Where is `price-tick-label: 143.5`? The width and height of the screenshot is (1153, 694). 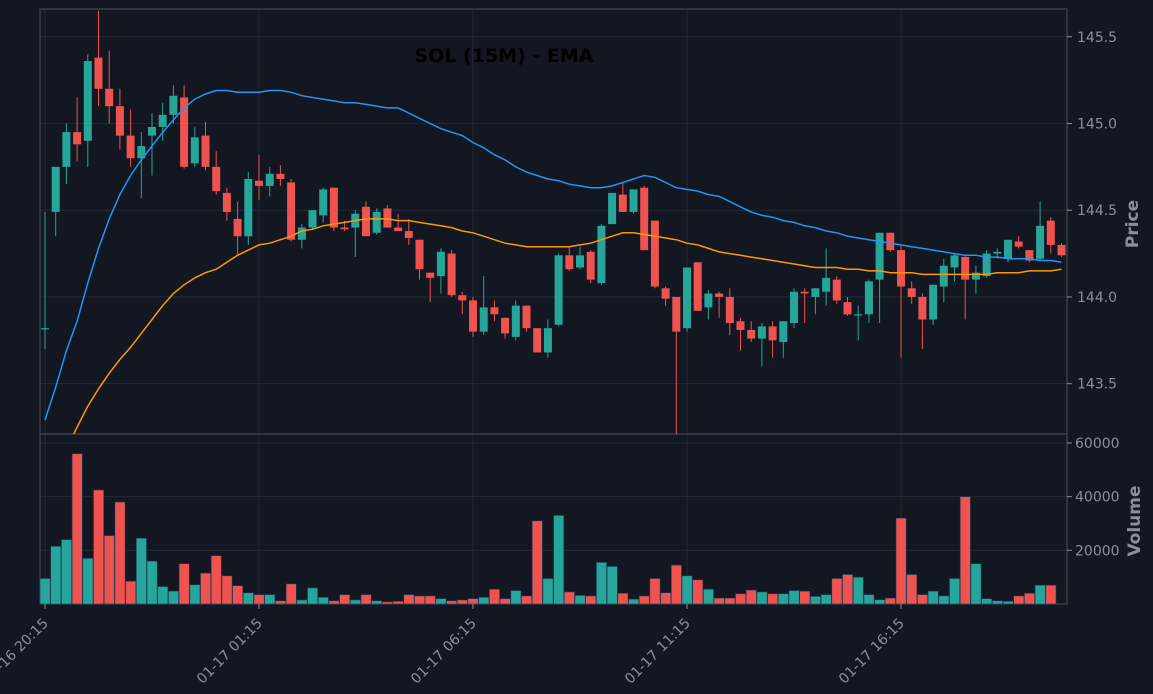 price-tick-label: 143.5 is located at coordinates (1097, 385).